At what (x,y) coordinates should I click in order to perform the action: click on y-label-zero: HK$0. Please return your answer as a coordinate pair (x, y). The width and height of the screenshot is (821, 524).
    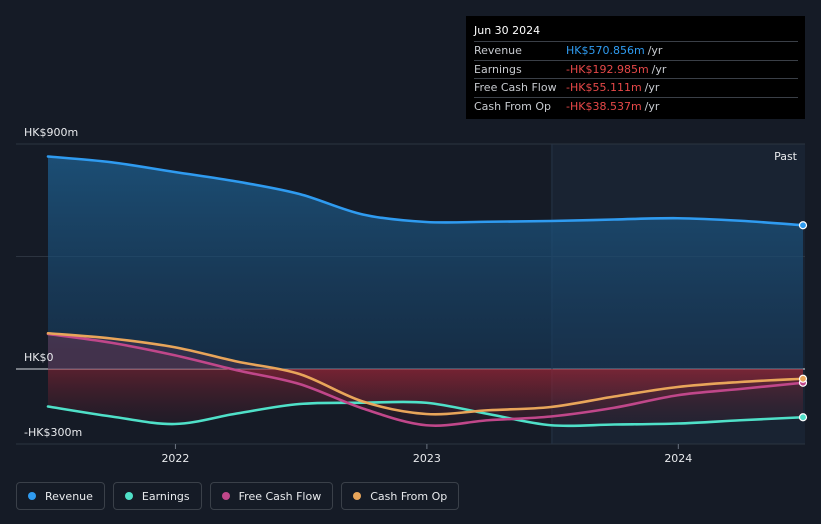
    Looking at the image, I should click on (39, 357).